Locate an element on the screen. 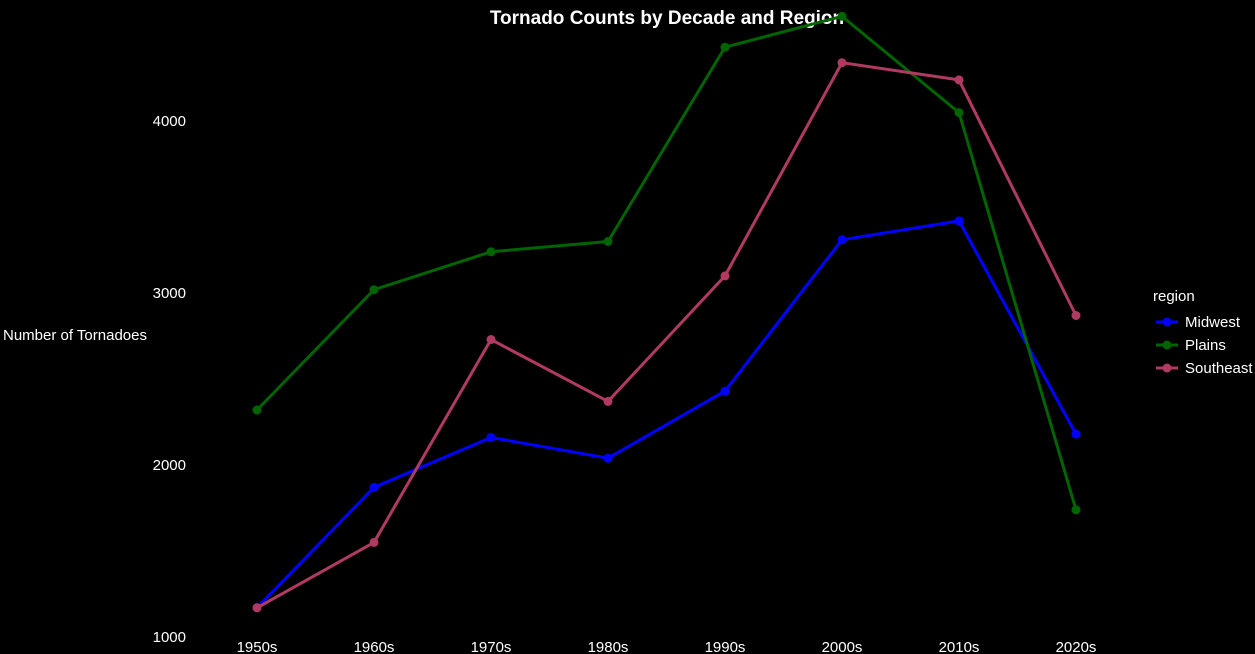 This screenshot has width=1255, height=654. legend: region Midwest Plains Southeast is located at coordinates (1203, 332).